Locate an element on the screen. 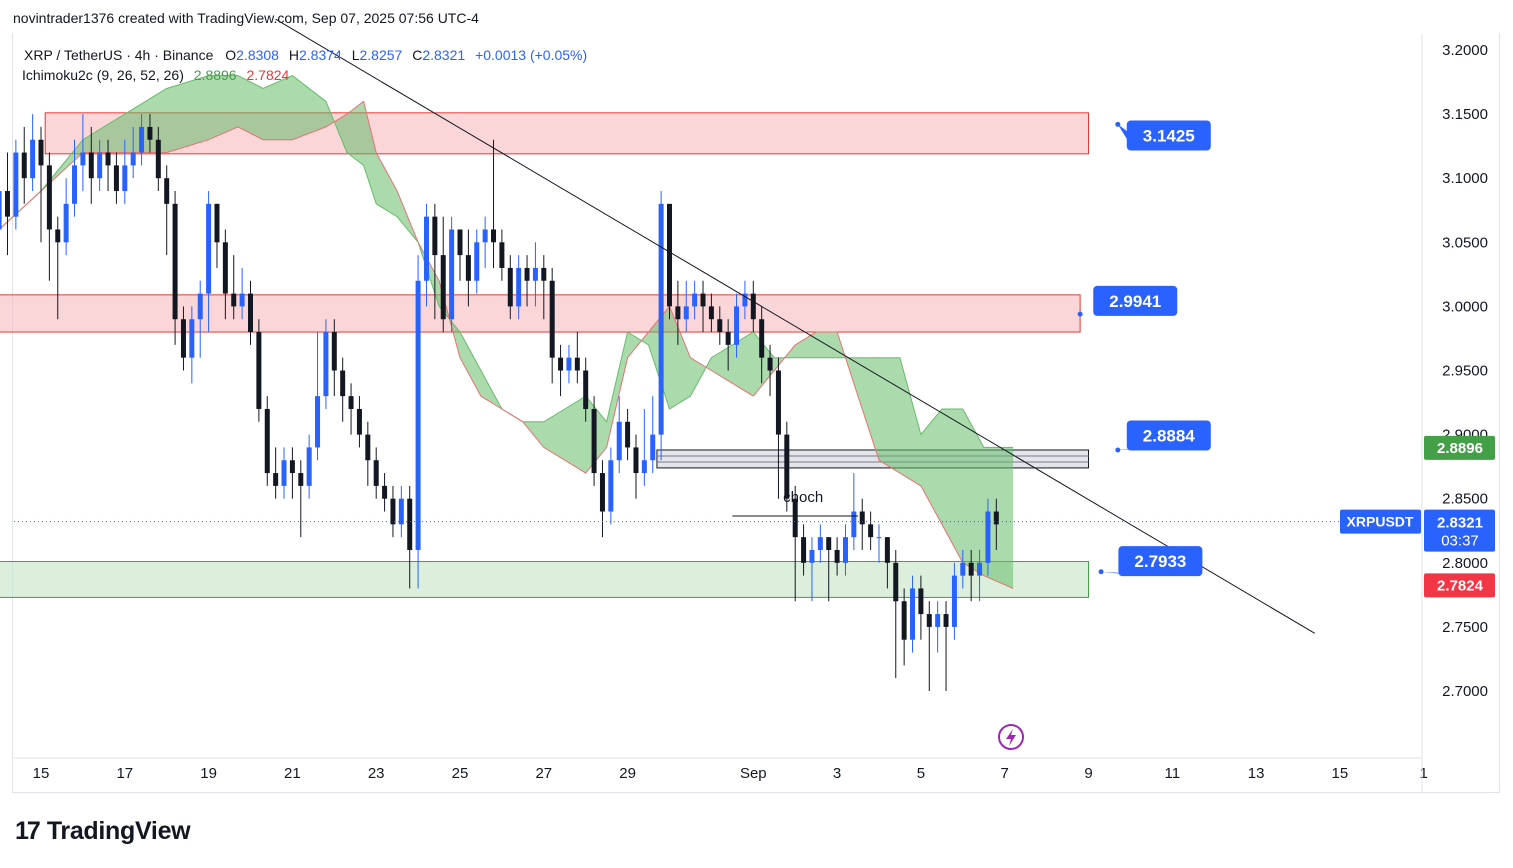 Image resolution: width=1513 pixels, height=868 pixels. target-value: 3.1425 is located at coordinates (1169, 136).